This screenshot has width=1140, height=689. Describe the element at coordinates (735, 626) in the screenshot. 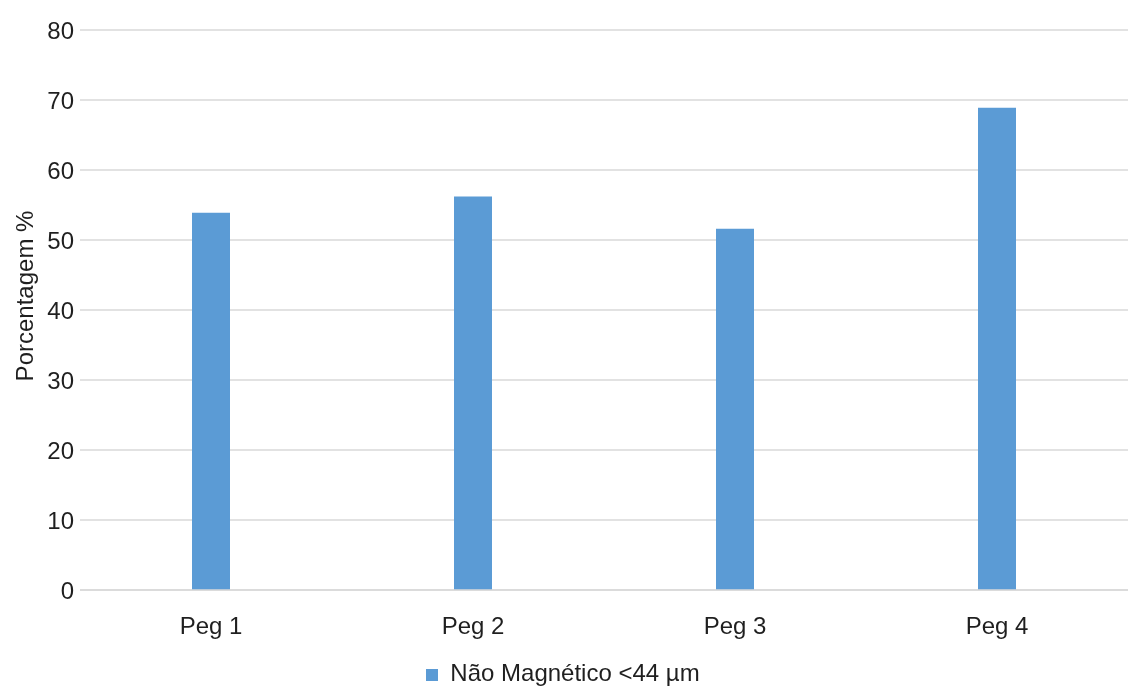

I see `x-tick-label: Peg 3` at that location.